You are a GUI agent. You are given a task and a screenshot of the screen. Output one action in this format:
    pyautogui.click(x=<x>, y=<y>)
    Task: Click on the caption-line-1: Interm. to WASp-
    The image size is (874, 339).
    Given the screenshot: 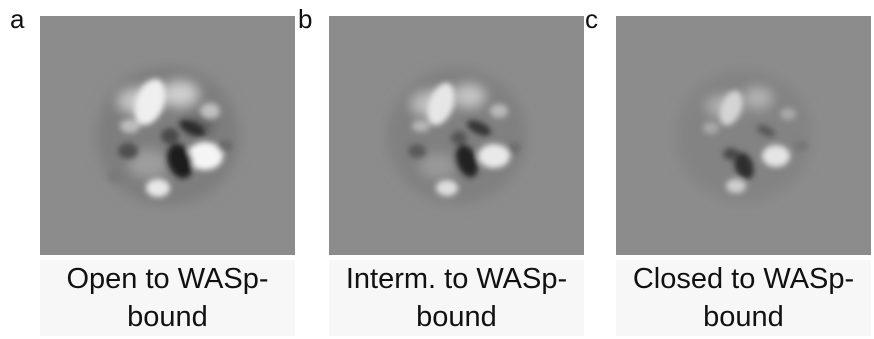 What is the action you would take?
    pyautogui.click(x=456, y=279)
    